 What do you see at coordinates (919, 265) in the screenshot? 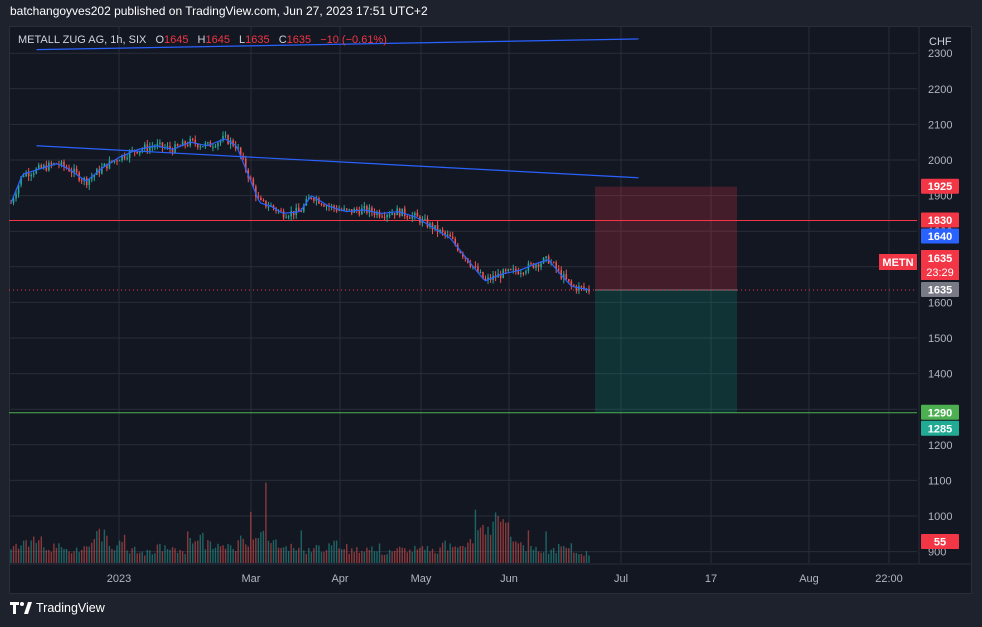
I see `last-price-label: 1635 23:29 METN` at bounding box center [919, 265].